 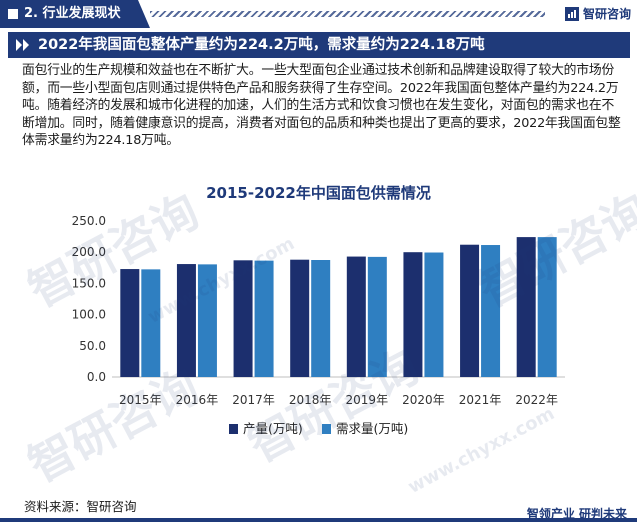 What do you see at coordinates (72, 13) in the screenshot?
I see `section-label: 2. 行业发展现状` at bounding box center [72, 13].